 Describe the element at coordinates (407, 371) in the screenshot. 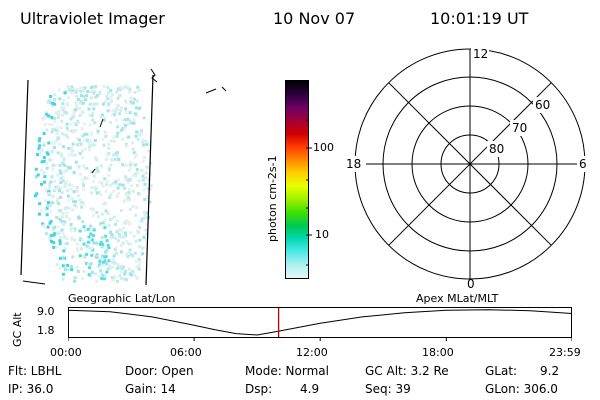

I see `gc-alt-status: GC Alt: 3.2 Re` at that location.